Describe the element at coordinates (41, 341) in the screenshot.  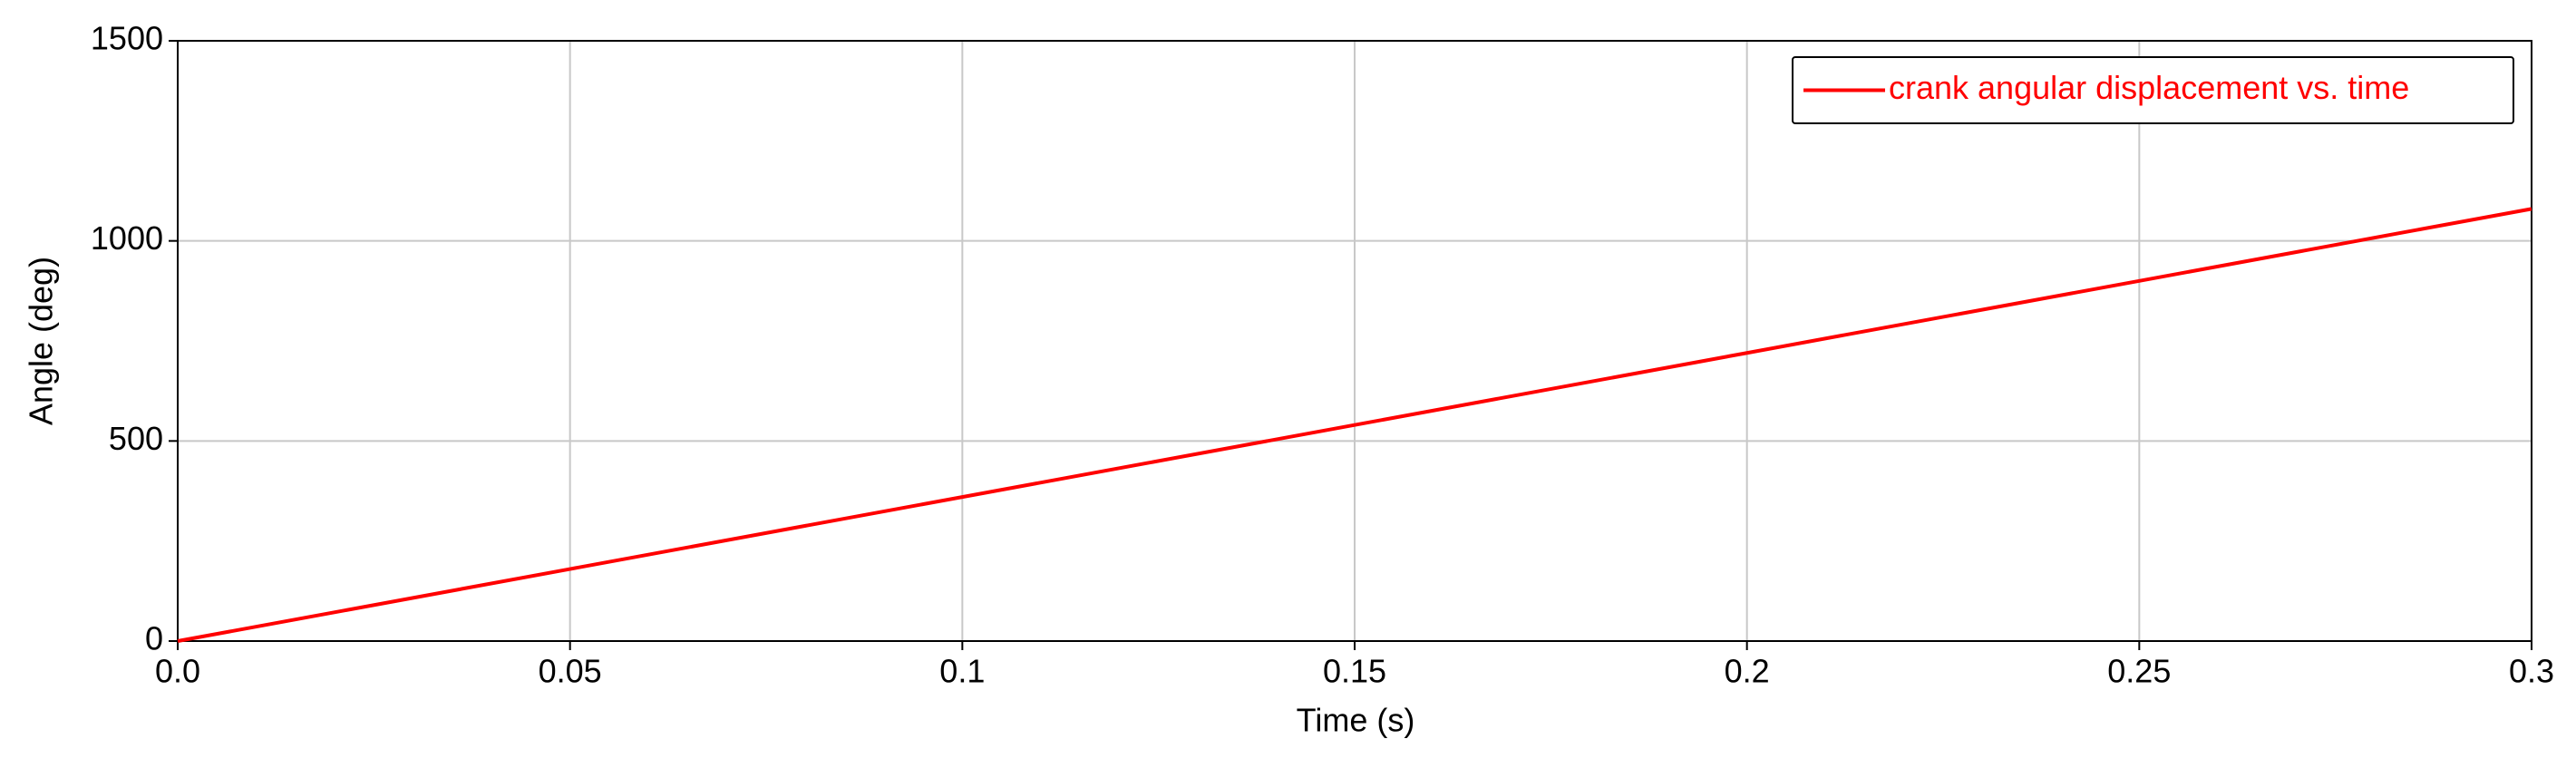
I see `y-axis-label: Angle (deg)` at that location.